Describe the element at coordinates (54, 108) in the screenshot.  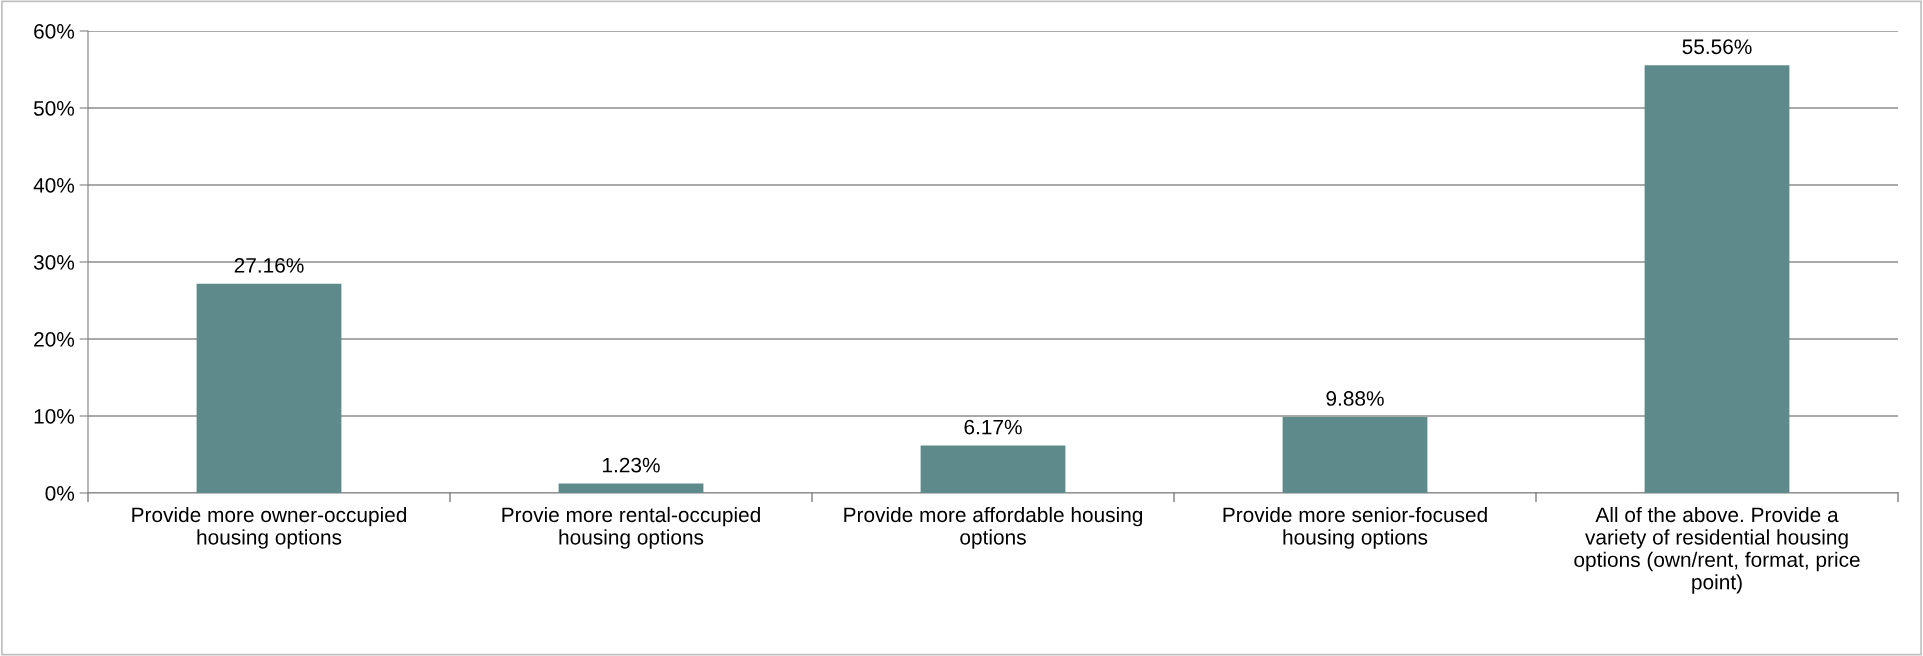
I see `y-tick-label: 50%` at that location.